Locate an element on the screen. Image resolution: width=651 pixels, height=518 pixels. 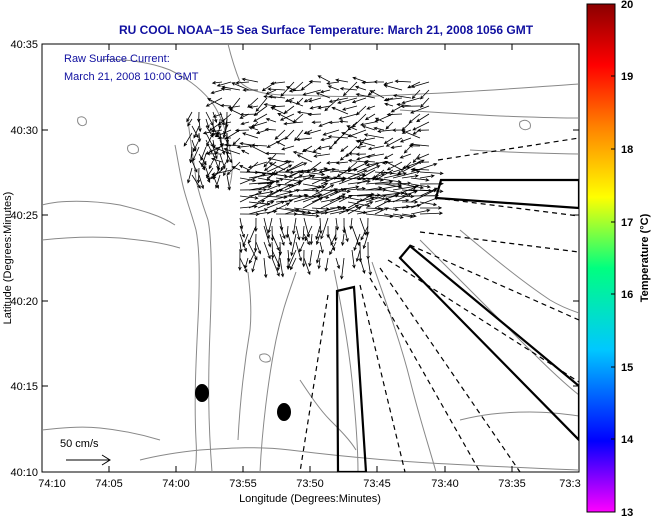
colorbar-ticks is located at coordinates (613, 258).